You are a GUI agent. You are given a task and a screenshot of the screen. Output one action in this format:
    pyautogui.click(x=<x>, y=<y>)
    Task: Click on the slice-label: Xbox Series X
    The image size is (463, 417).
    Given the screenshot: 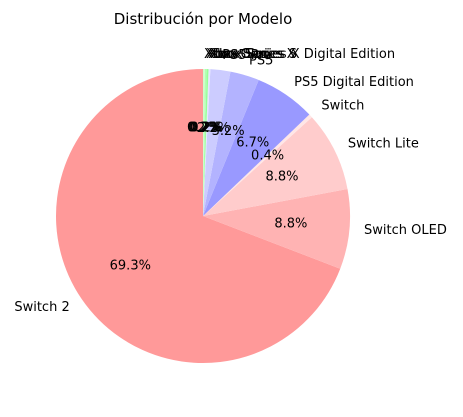 What is the action you would take?
    pyautogui.click(x=251, y=54)
    